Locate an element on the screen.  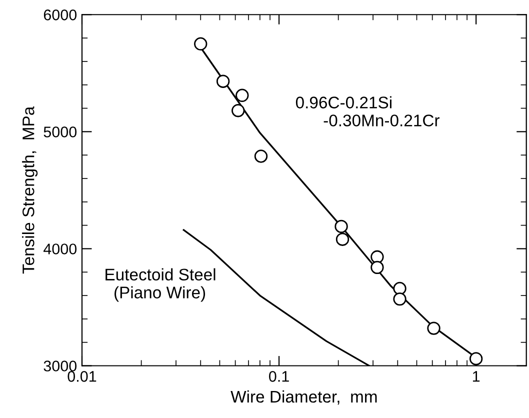
y-tick-label: 4000 is located at coordinates (60, 249).